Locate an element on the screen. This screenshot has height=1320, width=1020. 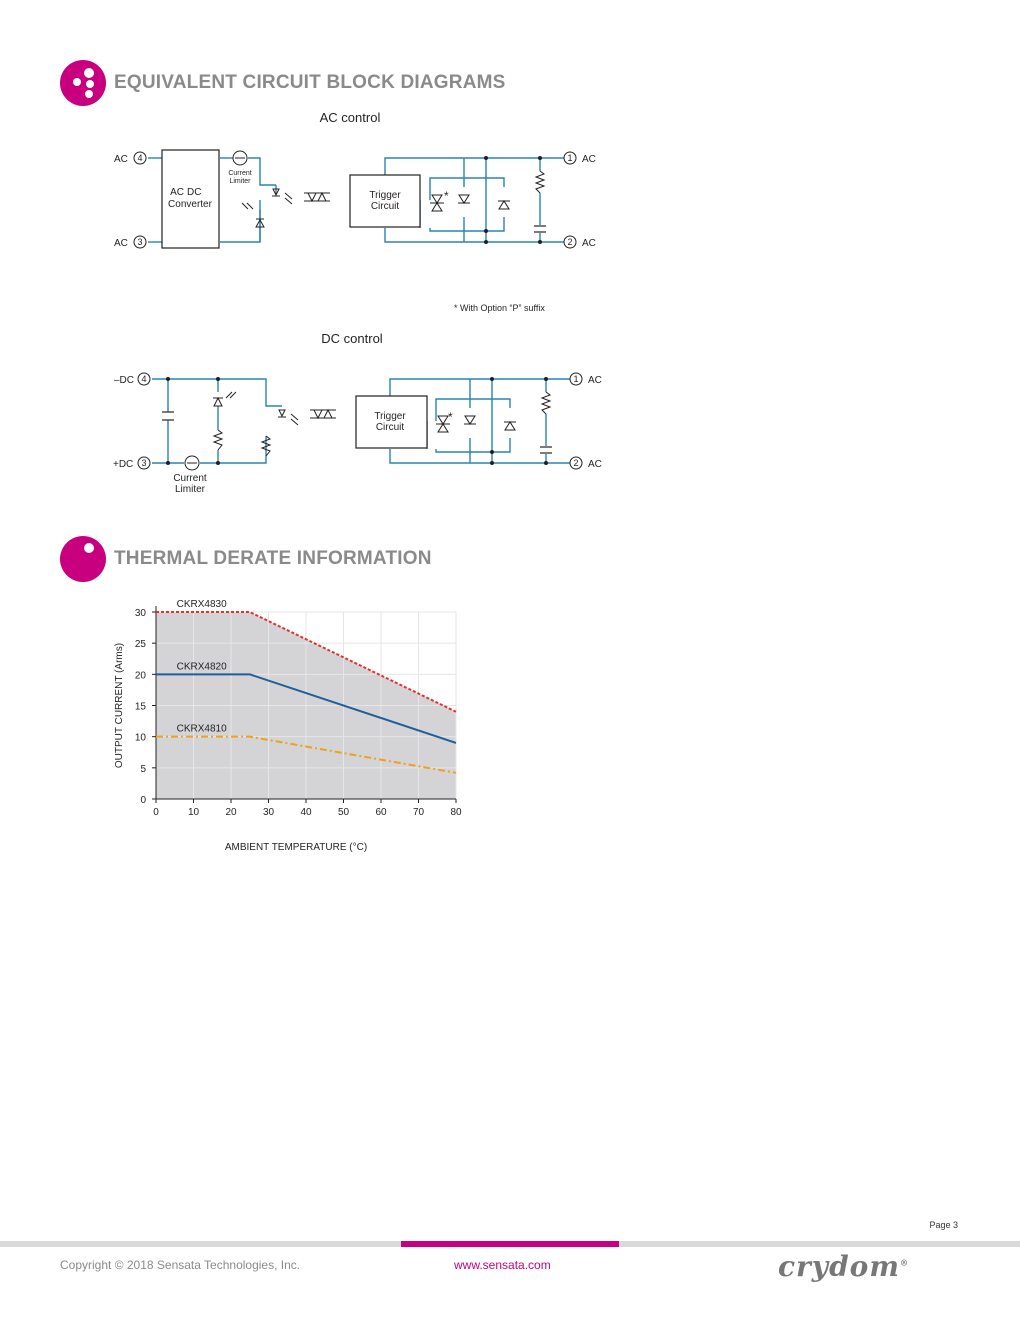
x-tick-label: 50 is located at coordinates (344, 812).